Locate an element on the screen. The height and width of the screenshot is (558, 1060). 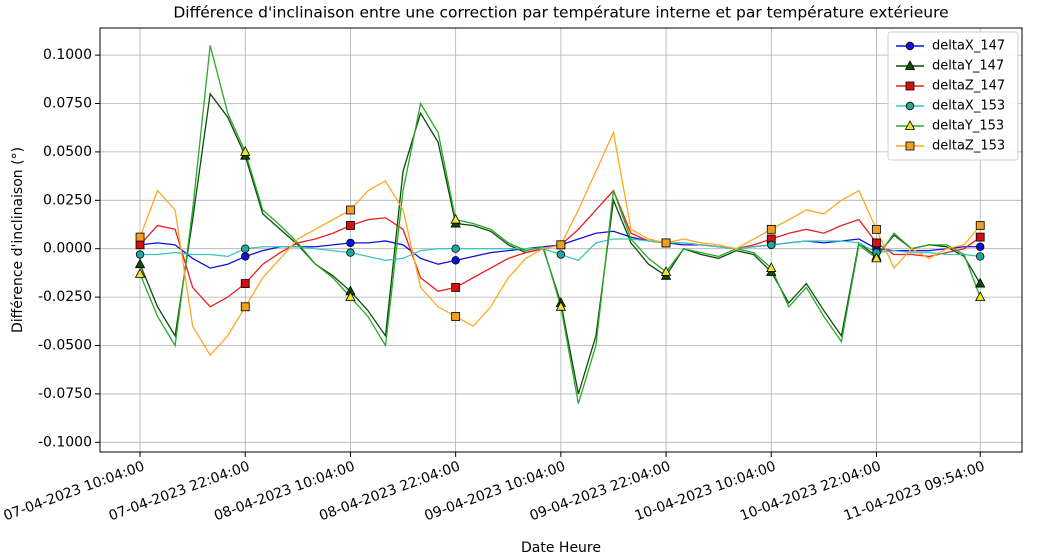
y-tick-label: -0.0500 is located at coordinates (65, 346).